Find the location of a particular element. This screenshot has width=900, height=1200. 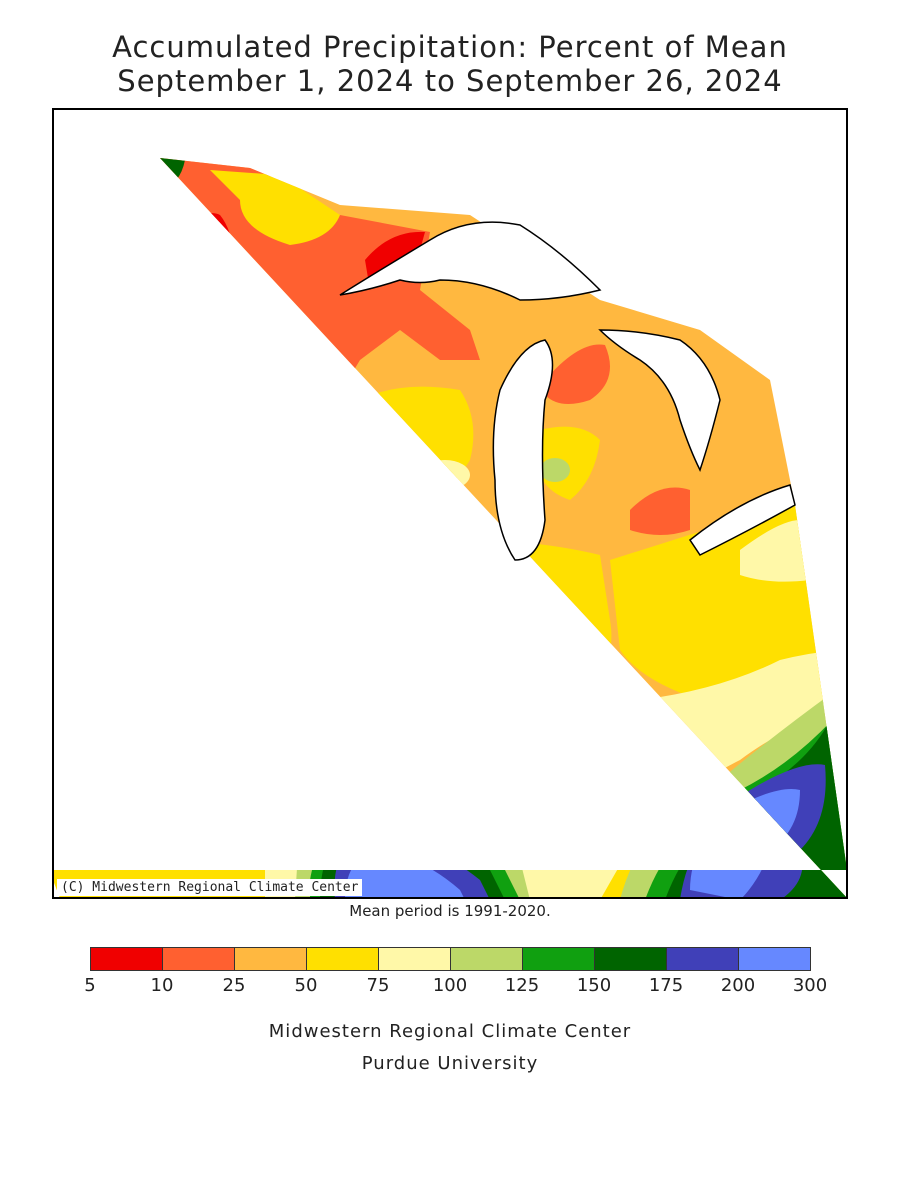

credit-line-2: Purdue University is located at coordinates (450, 1063).